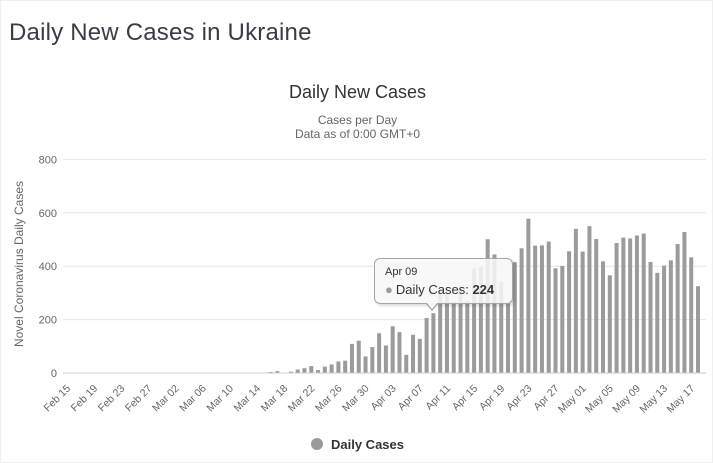  What do you see at coordinates (389, 289) in the screenshot?
I see `series-marker-icon: ●` at bounding box center [389, 289].